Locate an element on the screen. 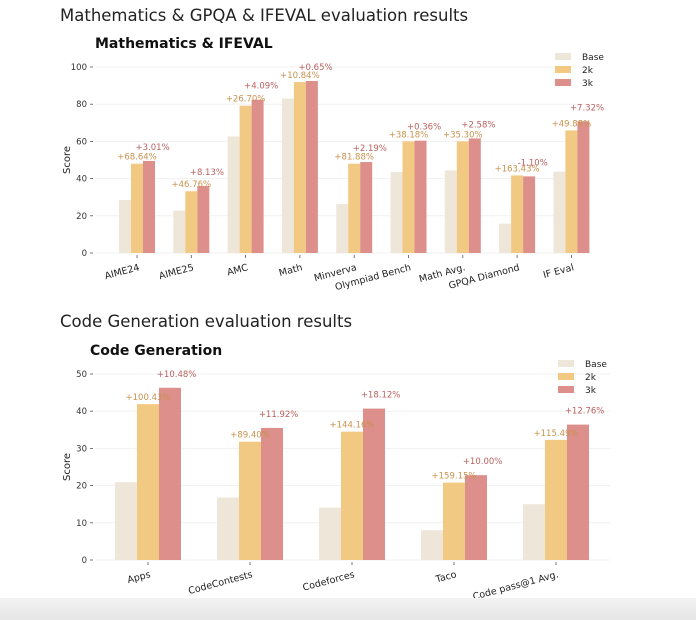  chart1-annotation-2k: +68.64% is located at coordinates (137, 158).